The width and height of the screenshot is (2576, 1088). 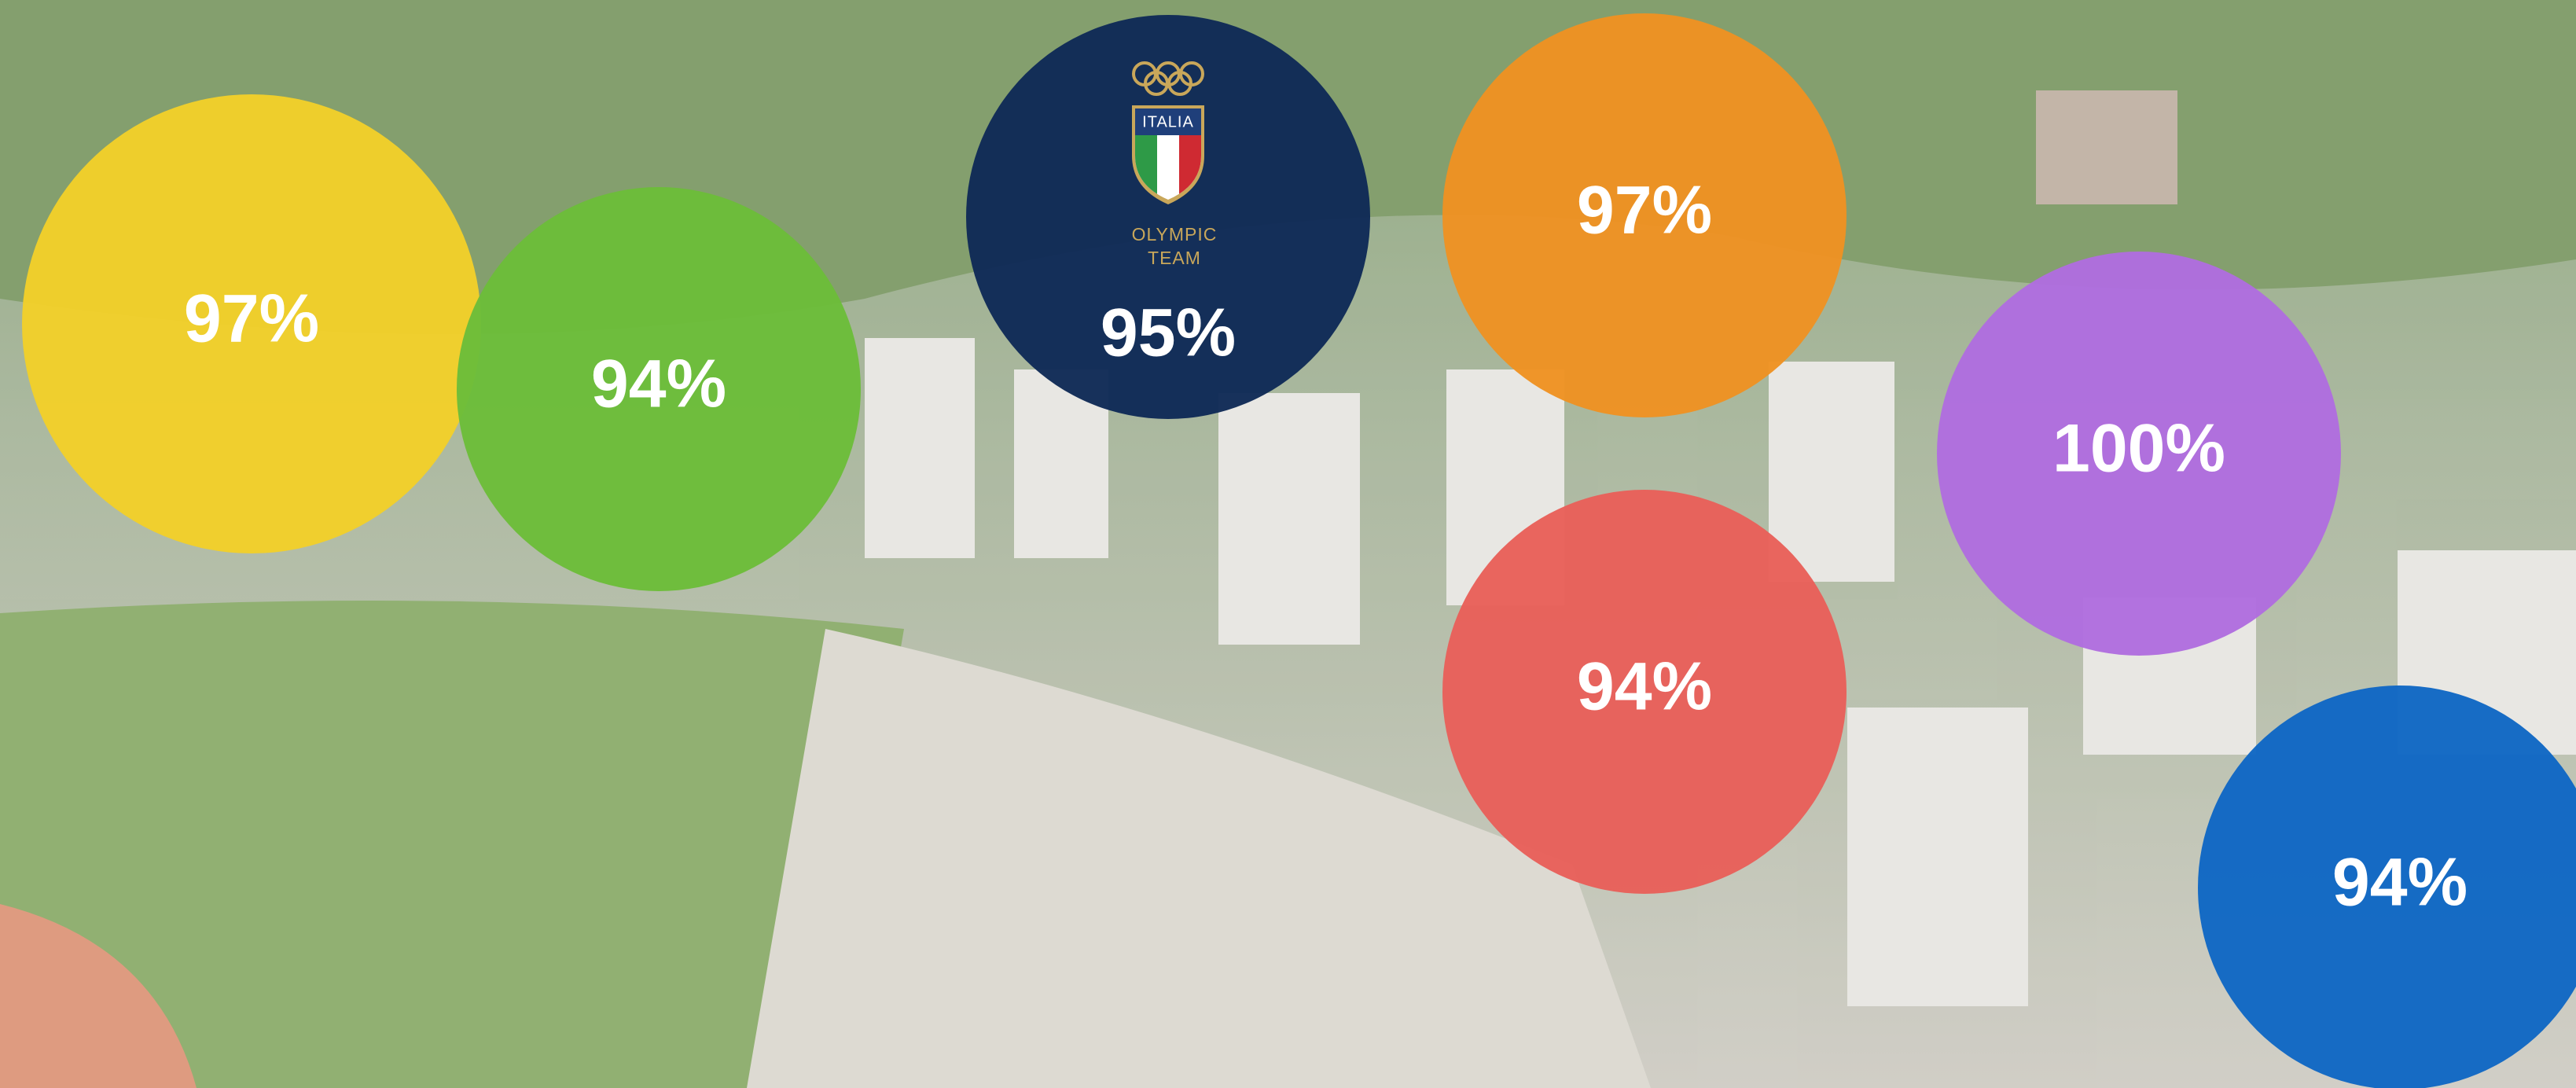 I want to click on logo-line: OLYMPIC, so click(x=1175, y=234).